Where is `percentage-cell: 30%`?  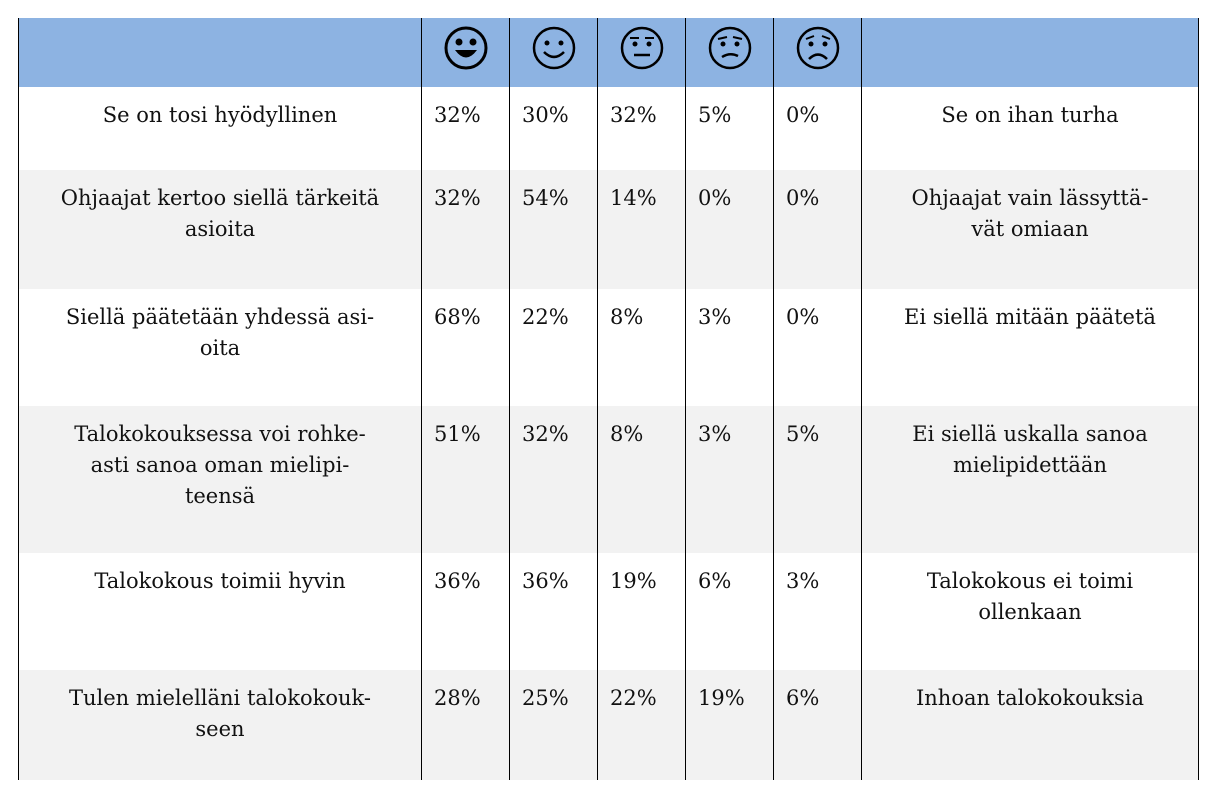 percentage-cell: 30% is located at coordinates (553, 128).